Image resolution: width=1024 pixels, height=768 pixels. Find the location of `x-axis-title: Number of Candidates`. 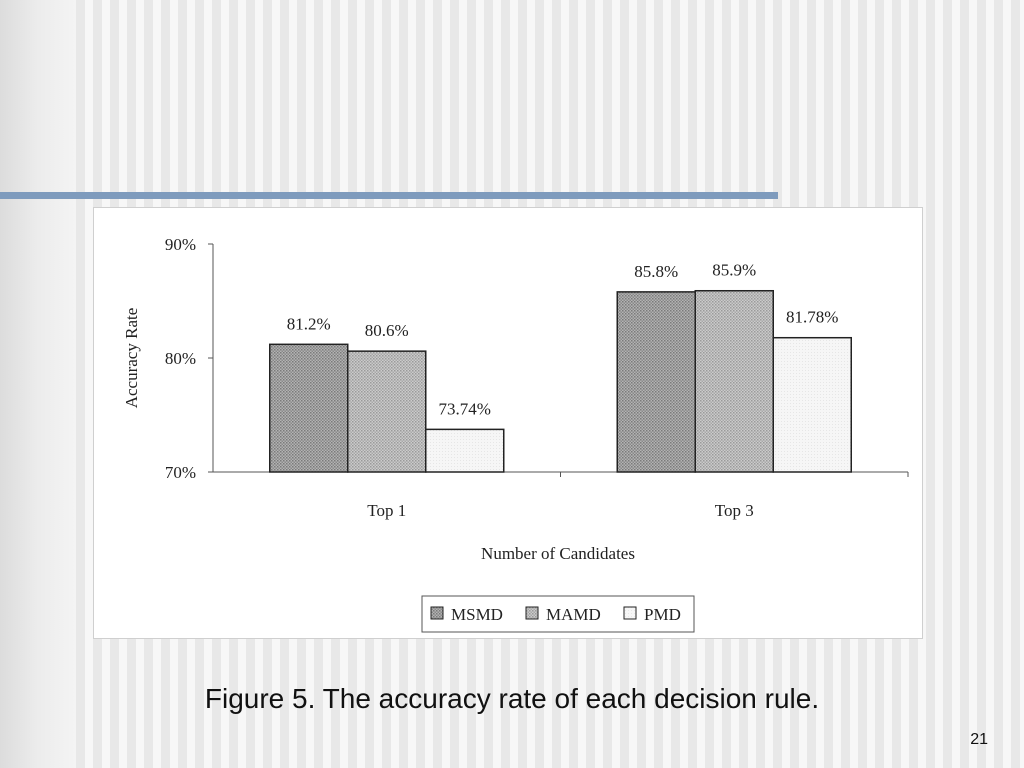

x-axis-title: Number of Candidates is located at coordinates (558, 553).